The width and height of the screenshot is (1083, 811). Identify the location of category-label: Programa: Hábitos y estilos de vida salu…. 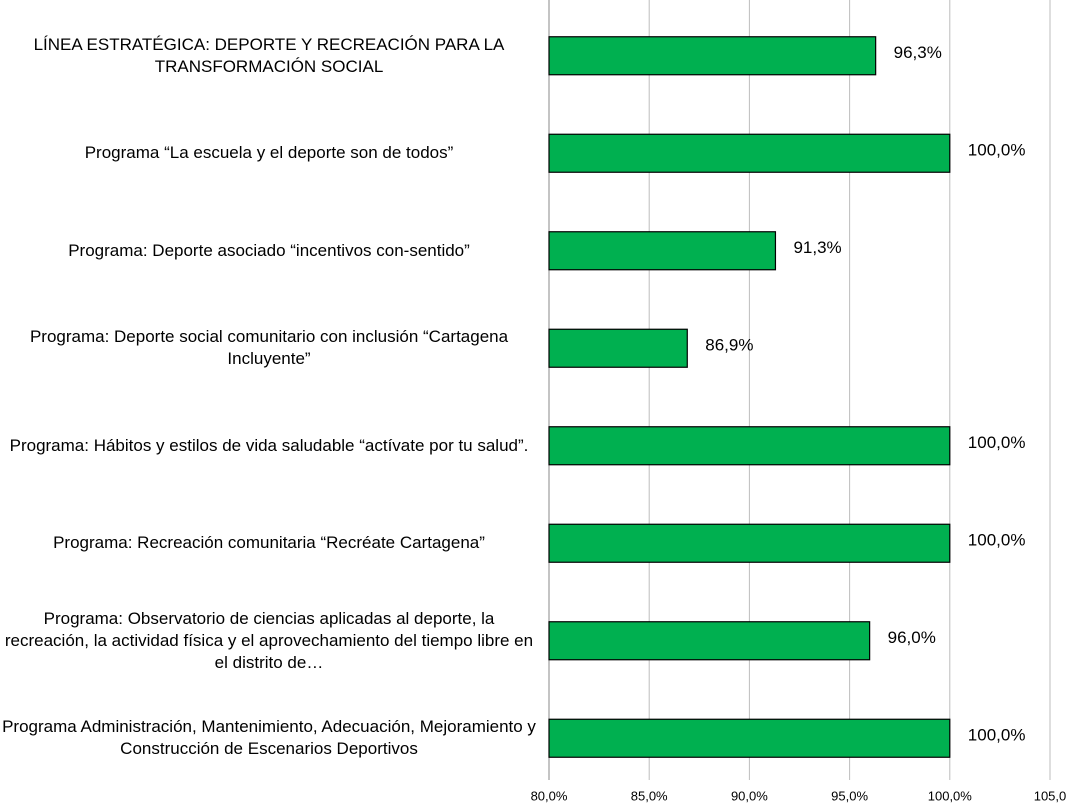
(269, 445).